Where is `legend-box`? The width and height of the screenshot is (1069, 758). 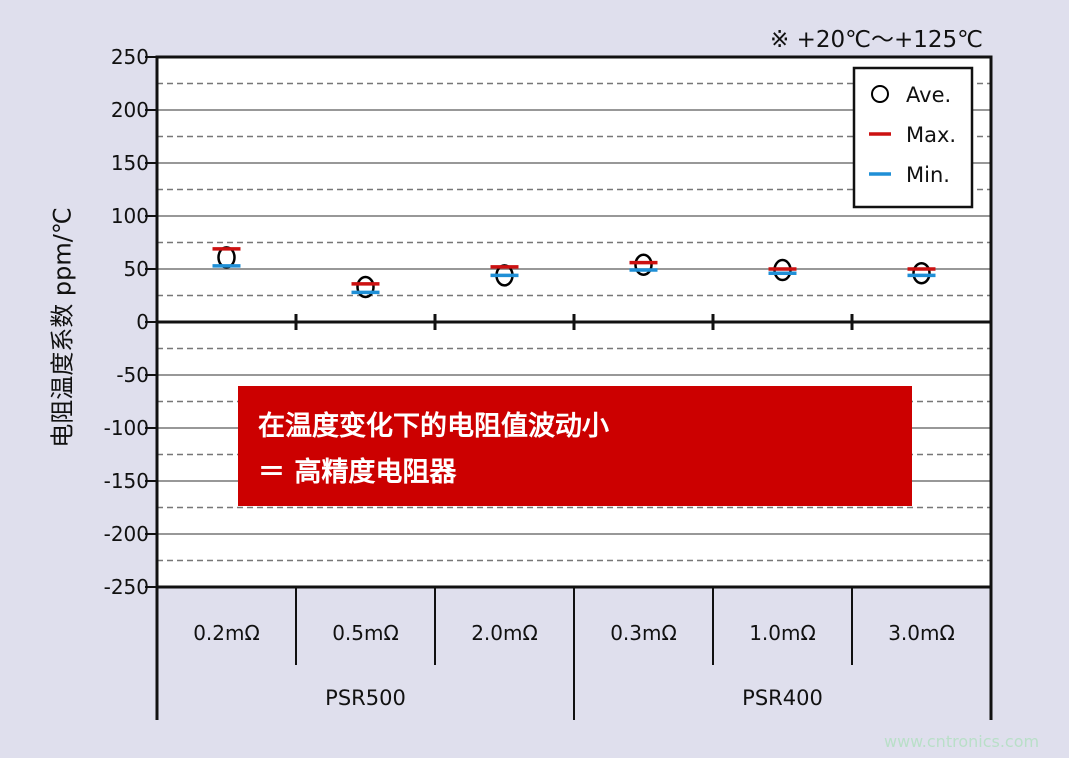
legend-box is located at coordinates (913, 137).